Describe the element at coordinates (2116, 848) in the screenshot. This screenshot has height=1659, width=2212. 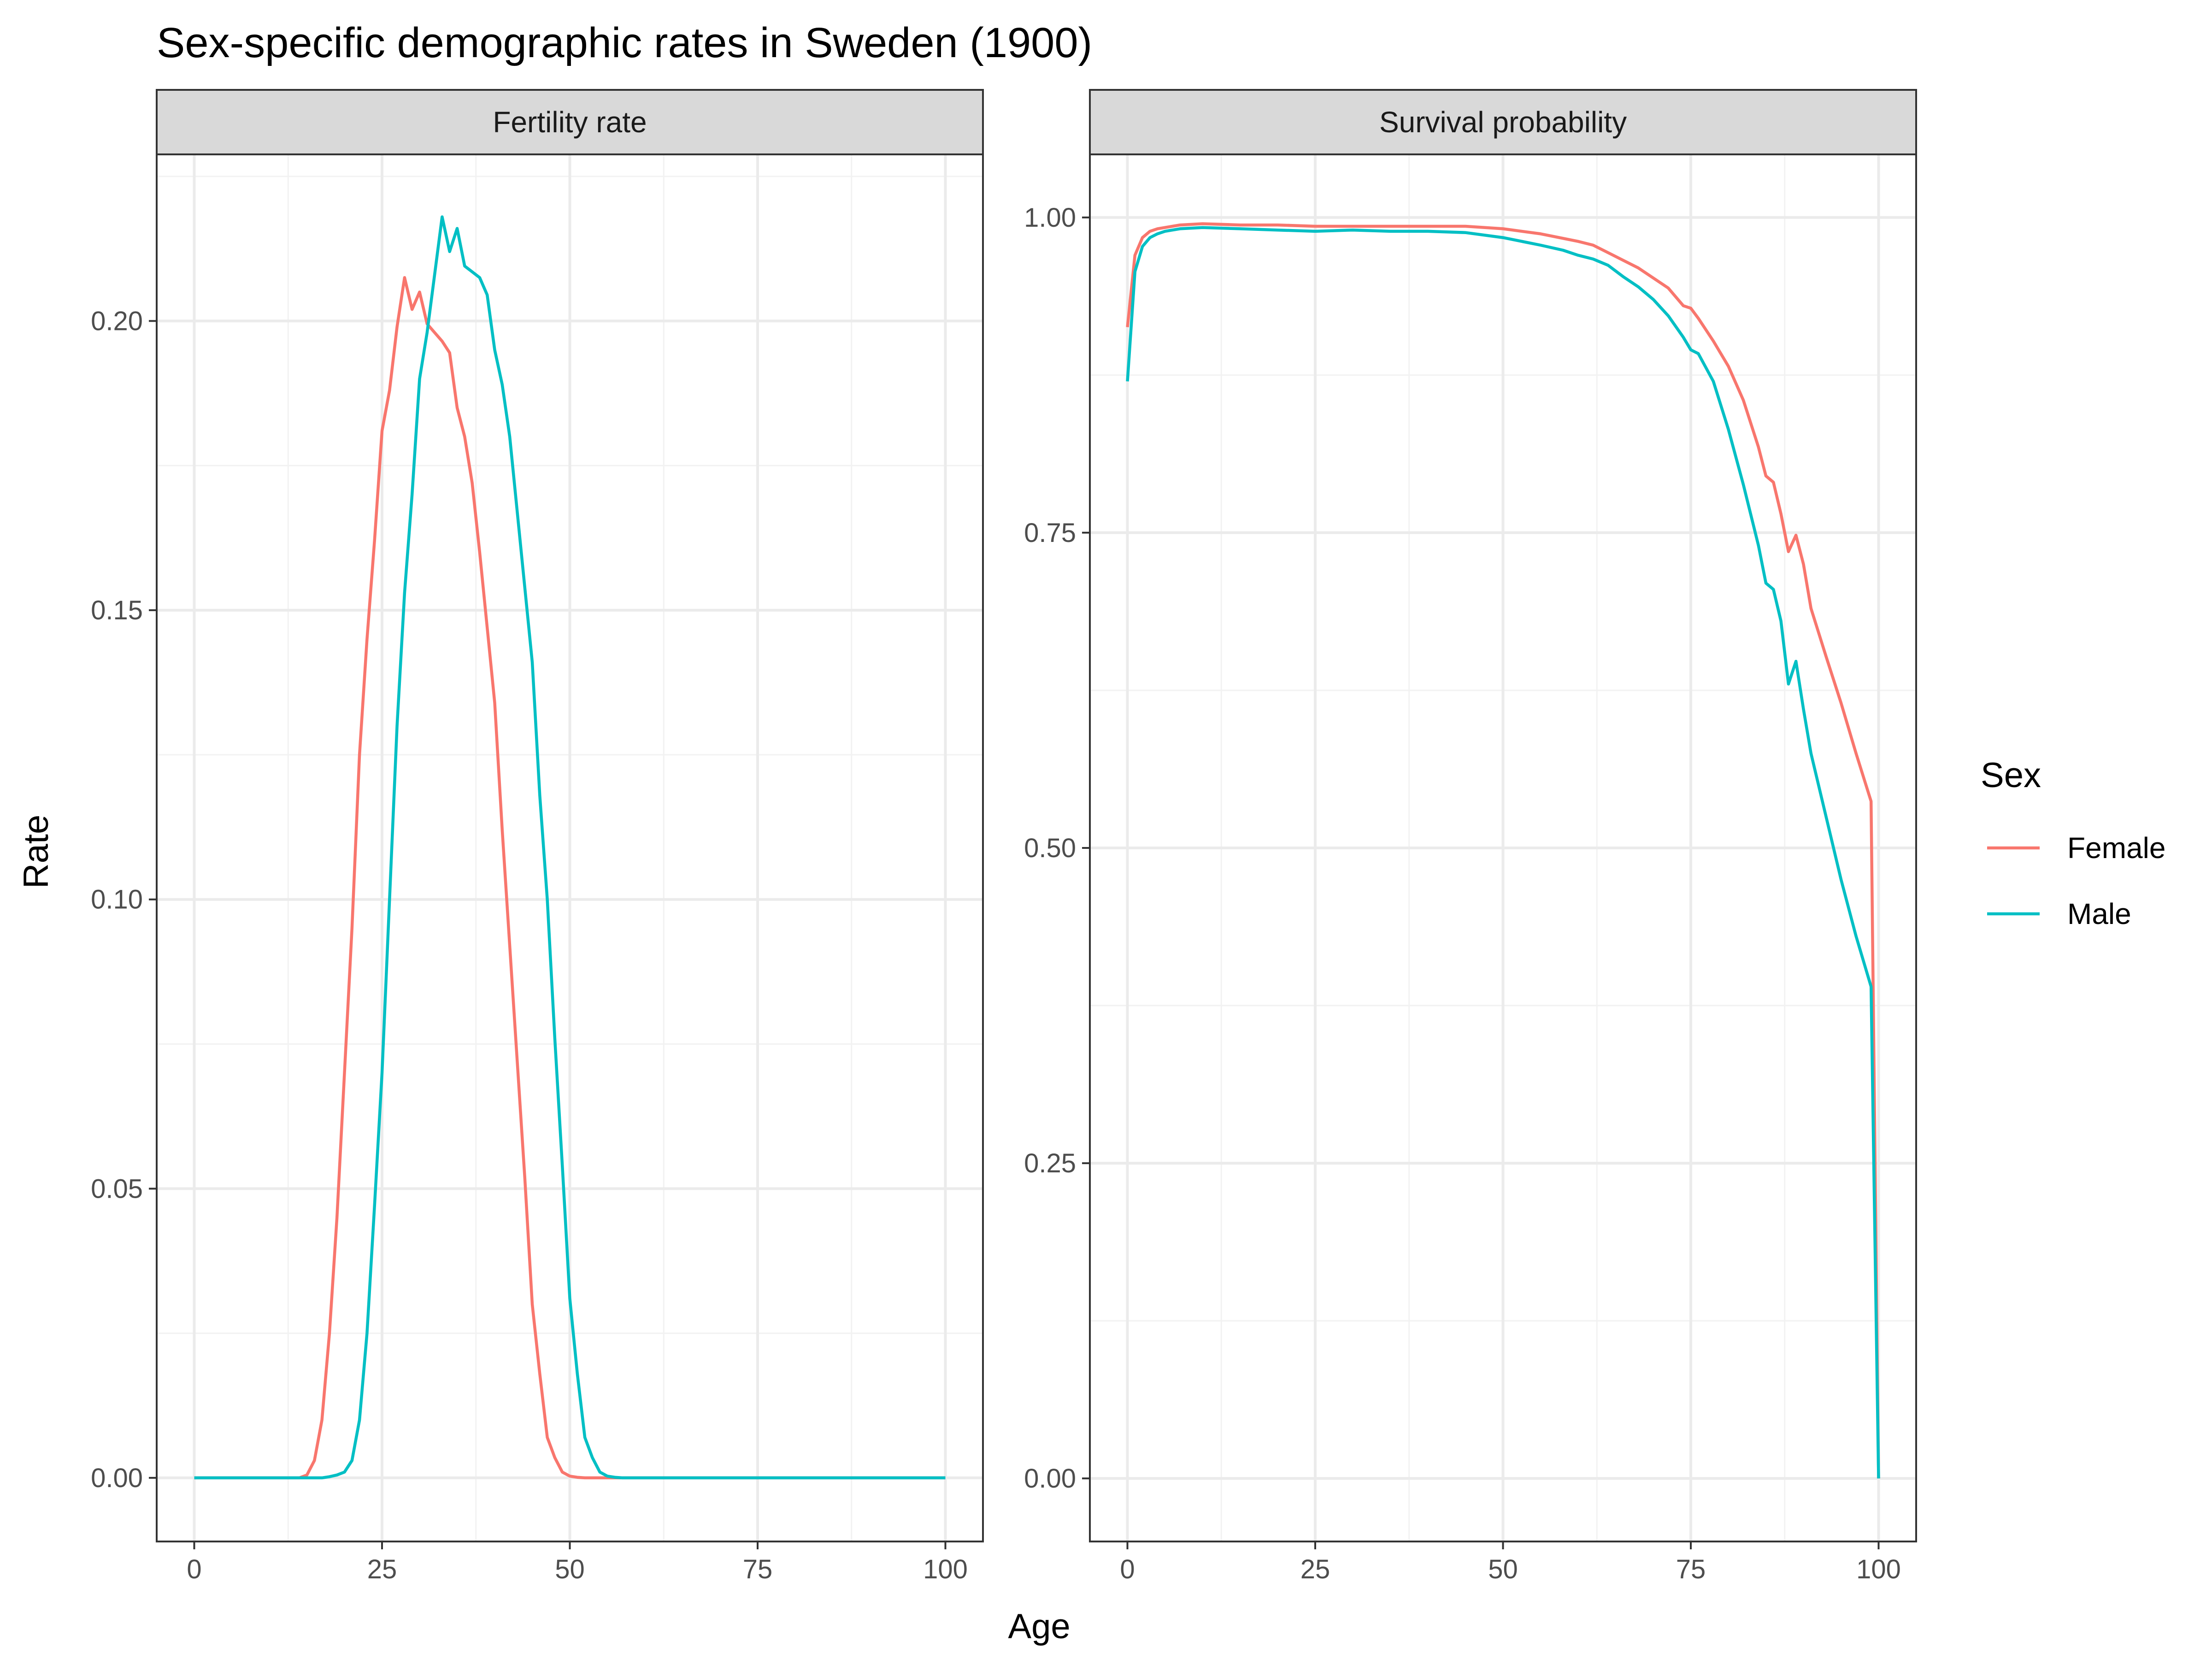
I see `legend-label-female: Female` at that location.